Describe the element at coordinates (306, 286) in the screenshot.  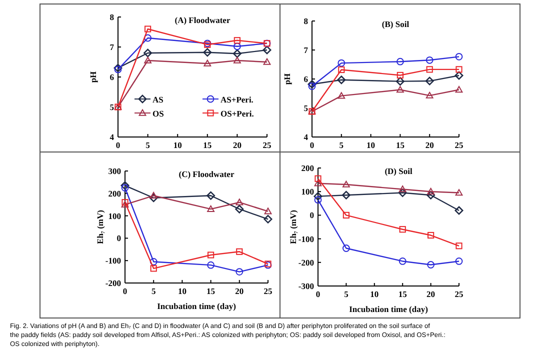
I see `y-tick-label: -300` at that location.